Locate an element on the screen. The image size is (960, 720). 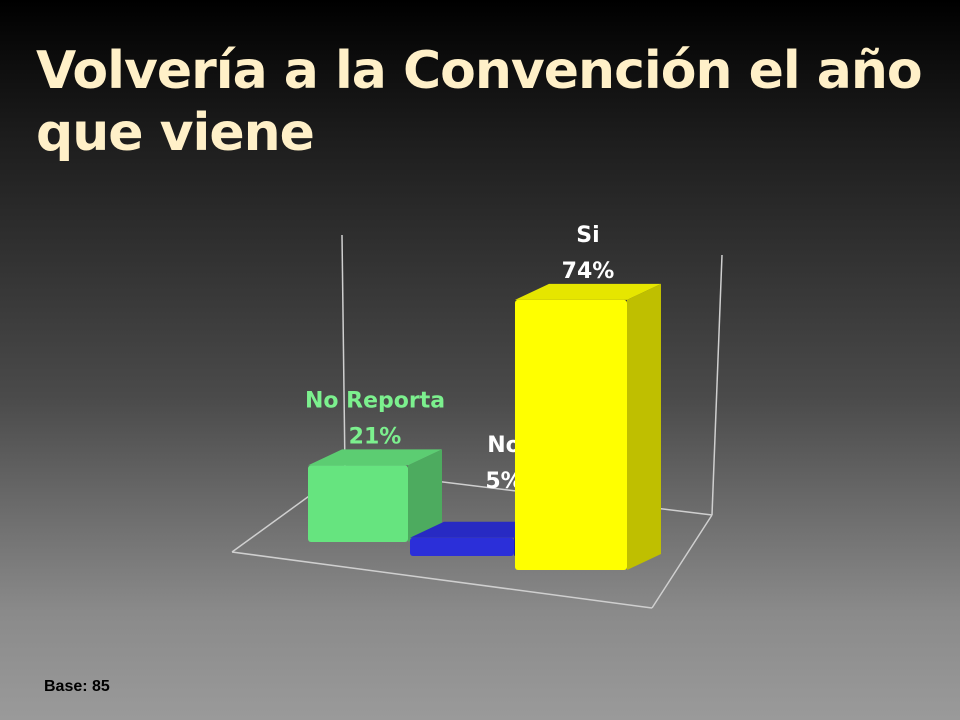
footnote: Base: 85 is located at coordinates (77, 686).